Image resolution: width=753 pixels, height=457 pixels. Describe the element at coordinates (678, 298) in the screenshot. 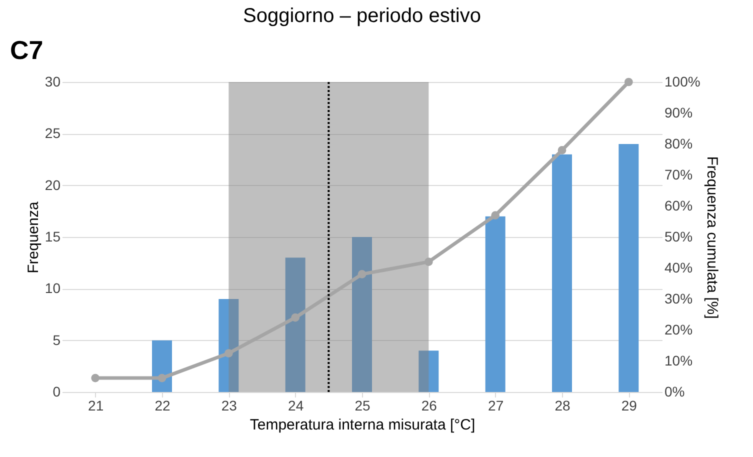

I see `y2-tick-label: 30%` at that location.